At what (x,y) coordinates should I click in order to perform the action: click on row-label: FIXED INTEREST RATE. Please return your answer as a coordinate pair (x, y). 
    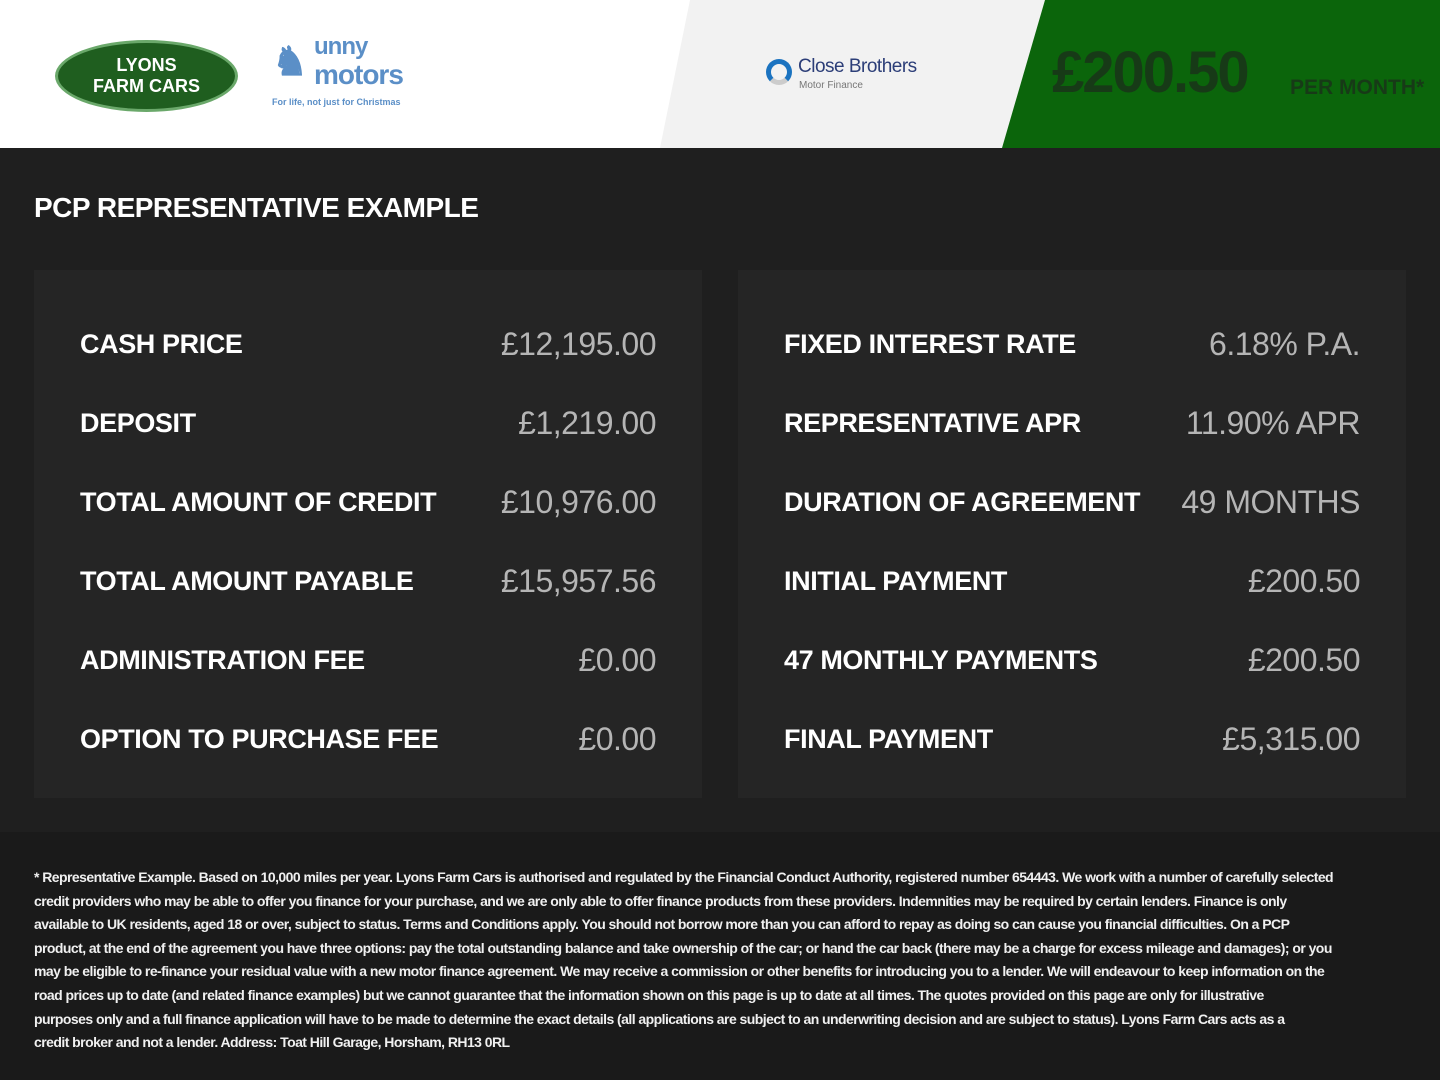
    Looking at the image, I should click on (930, 343).